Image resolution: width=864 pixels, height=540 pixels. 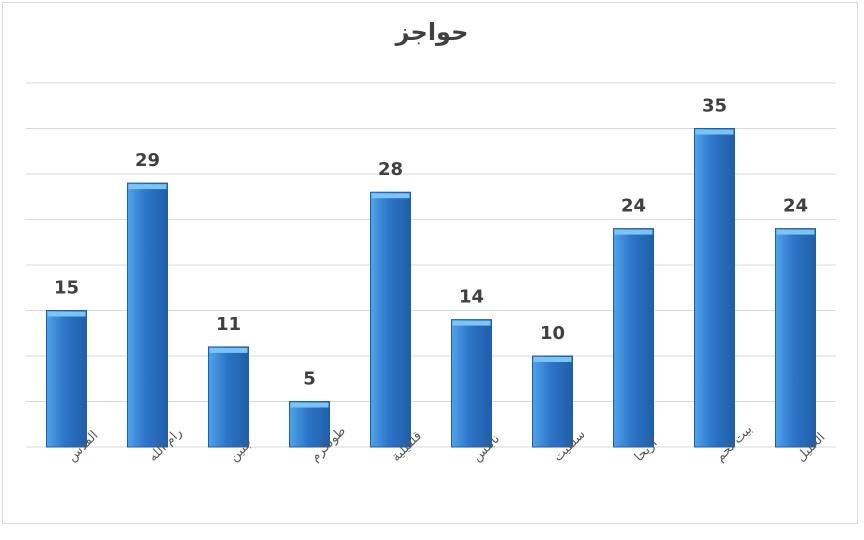 What do you see at coordinates (471, 297) in the screenshot?
I see `bar-value-label: 14` at bounding box center [471, 297].